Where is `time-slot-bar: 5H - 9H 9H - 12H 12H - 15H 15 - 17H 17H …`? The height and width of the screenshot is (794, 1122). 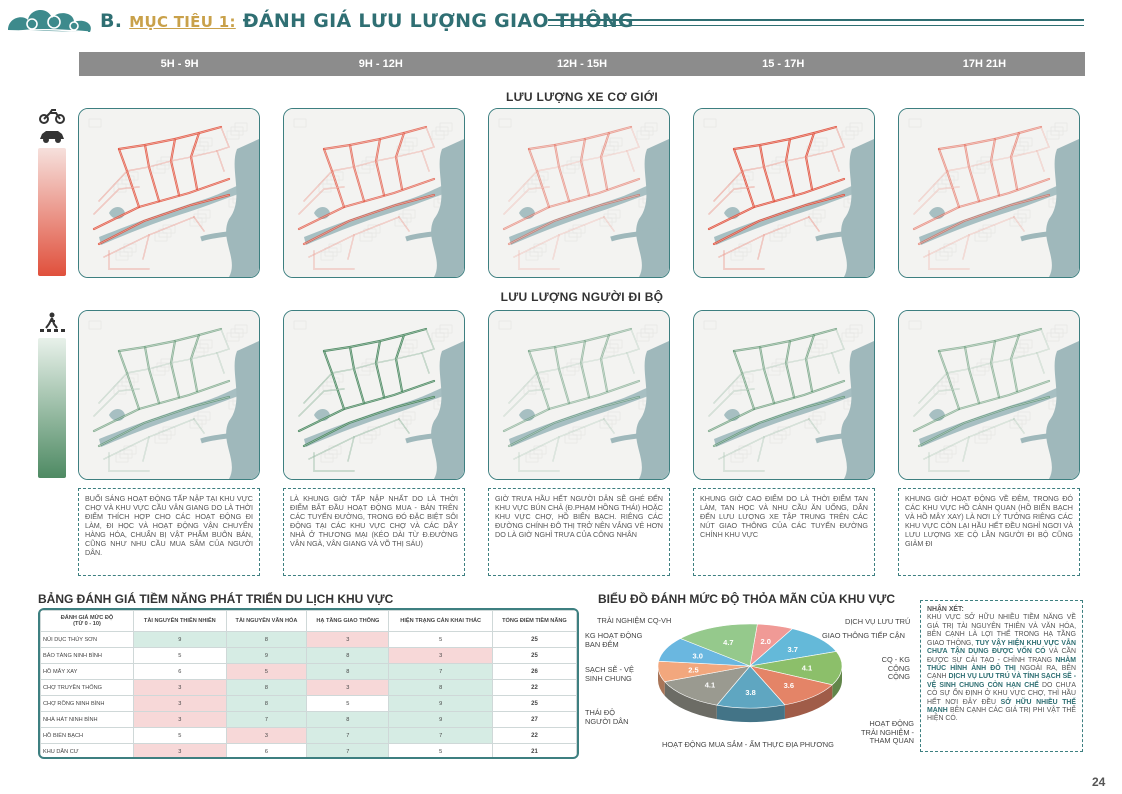
time-slot-bar: 5H - 9H 9H - 12H 12H - 15H 15 - 17H 17H … is located at coordinates (582, 64).